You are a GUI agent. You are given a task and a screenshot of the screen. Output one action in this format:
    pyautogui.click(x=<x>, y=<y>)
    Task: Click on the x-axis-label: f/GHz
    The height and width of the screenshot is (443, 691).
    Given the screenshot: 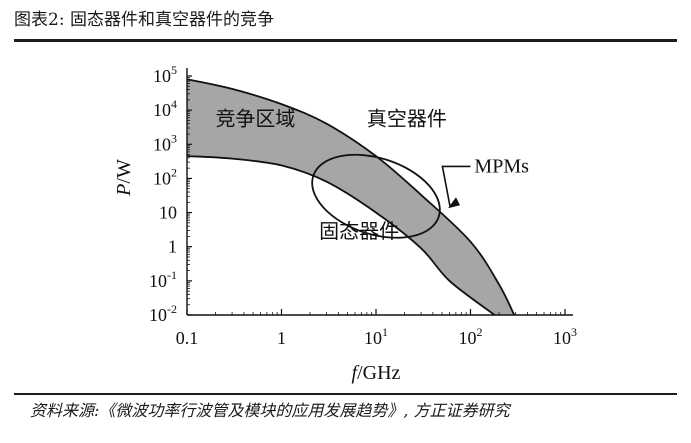 What is the action you would take?
    pyautogui.click(x=376, y=373)
    